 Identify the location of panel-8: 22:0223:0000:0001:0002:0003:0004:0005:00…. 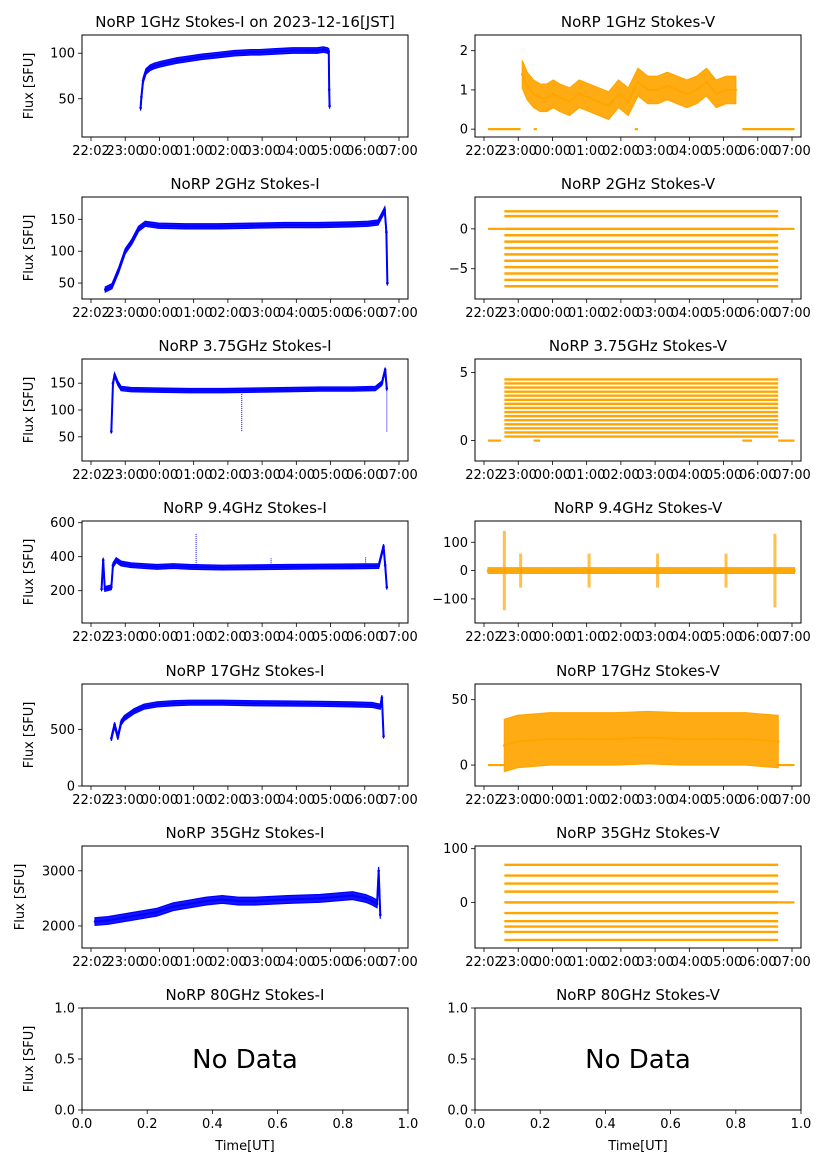
(220, 735).